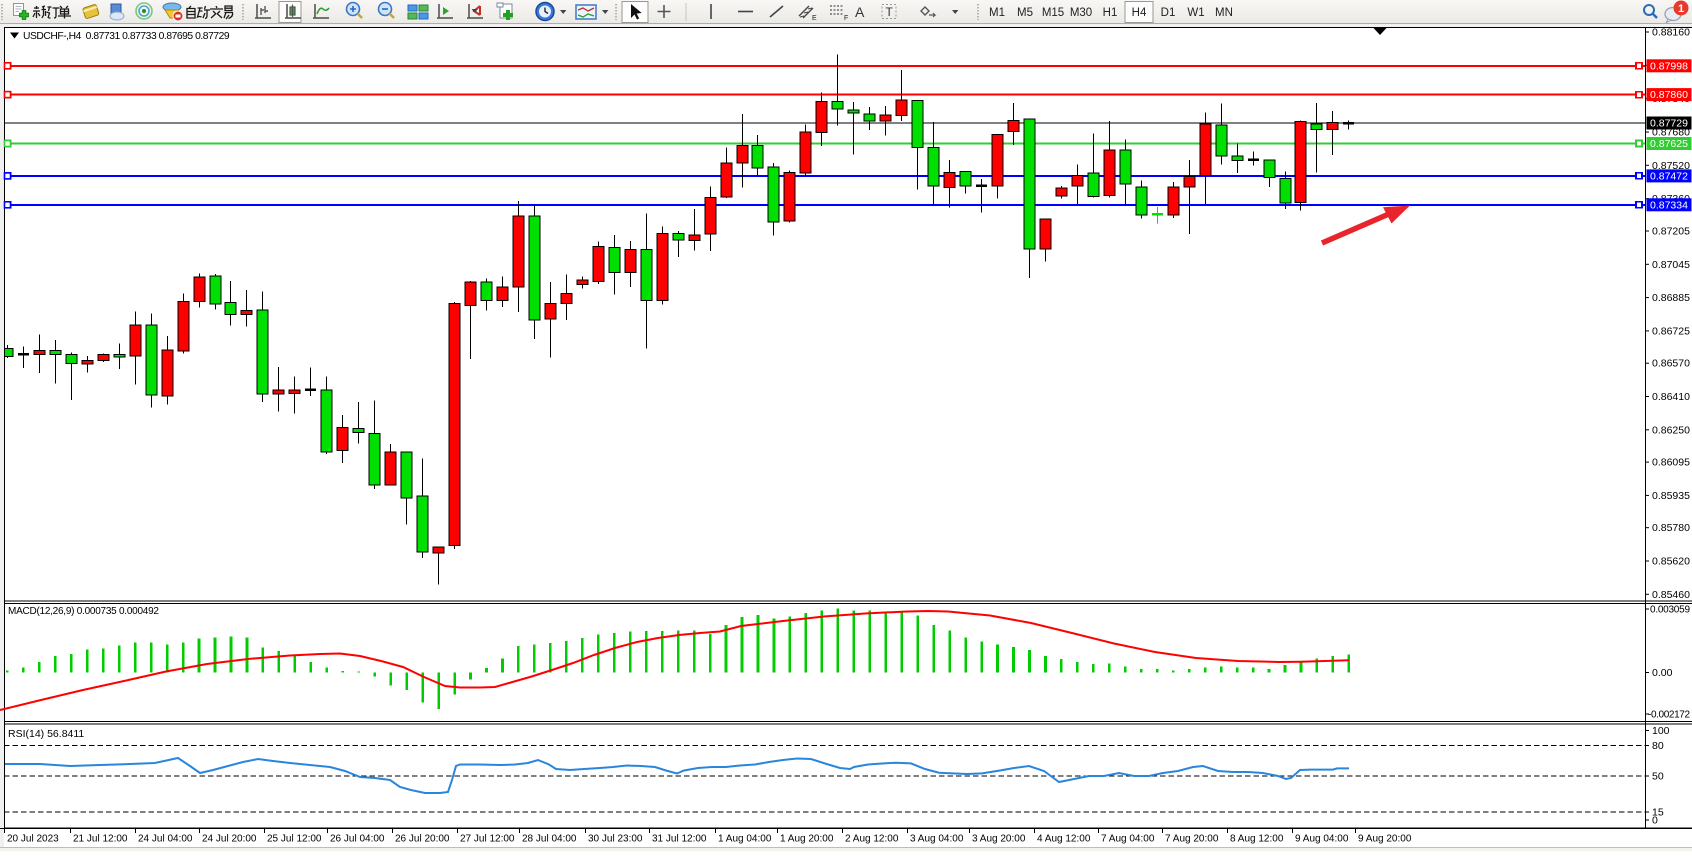 This screenshot has width=1692, height=856. What do you see at coordinates (1670, 610) in the screenshot?
I see `svg-text: 0.003059` at bounding box center [1670, 610].